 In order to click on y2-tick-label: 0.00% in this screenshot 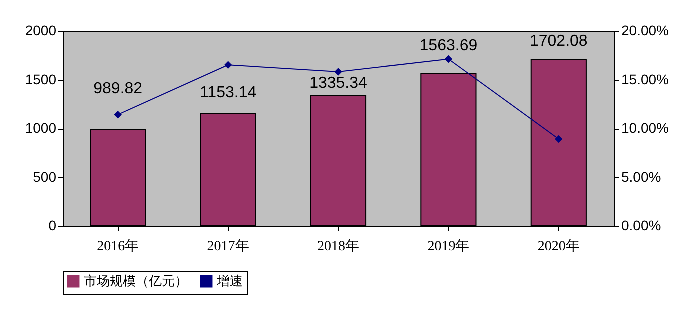, I will do `click(642, 226)`.